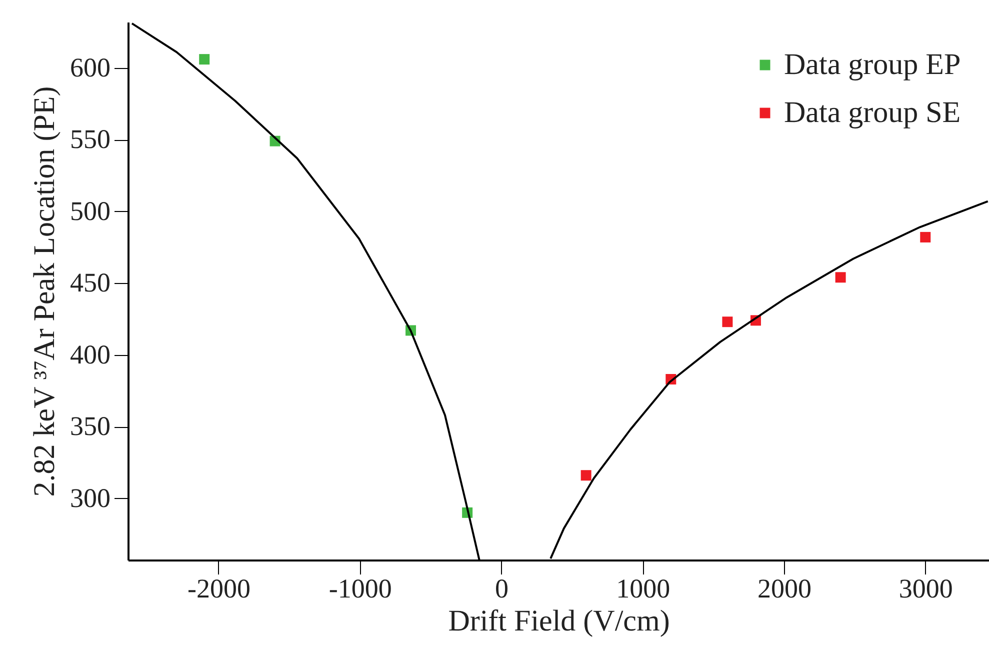 Image resolution: width=989 pixels, height=648 pixels. Describe the element at coordinates (925, 589) in the screenshot. I see `x-tick-label: 3000` at that location.